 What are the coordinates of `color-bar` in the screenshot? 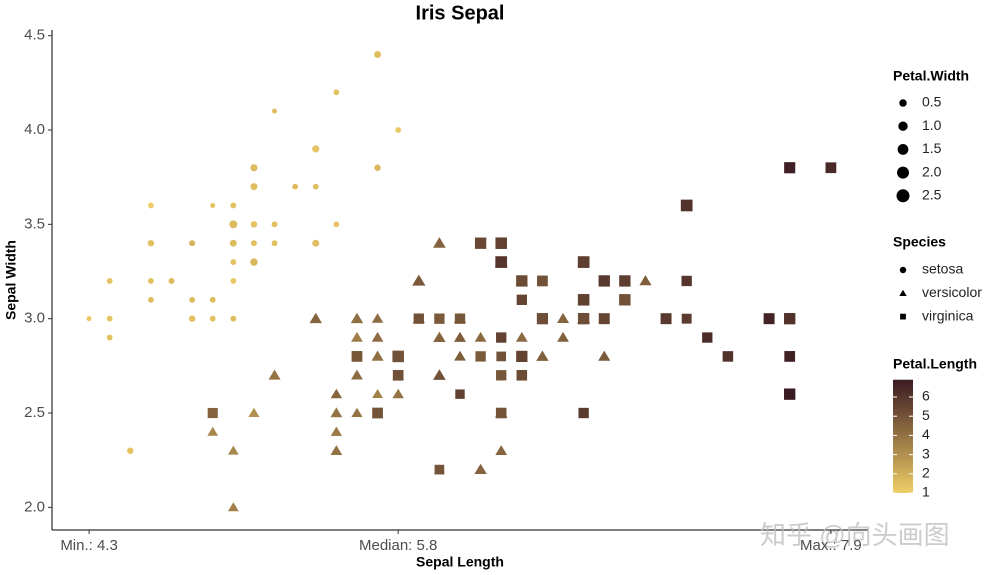 It's located at (903, 436).